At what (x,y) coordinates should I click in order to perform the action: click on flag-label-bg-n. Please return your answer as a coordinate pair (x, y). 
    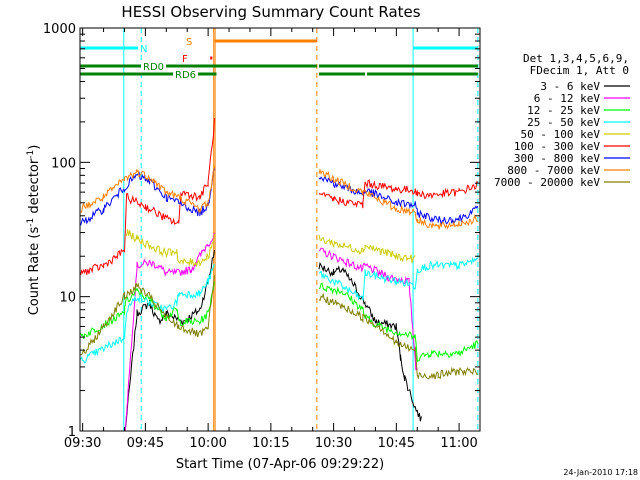
    Looking at the image, I should click on (143, 48).